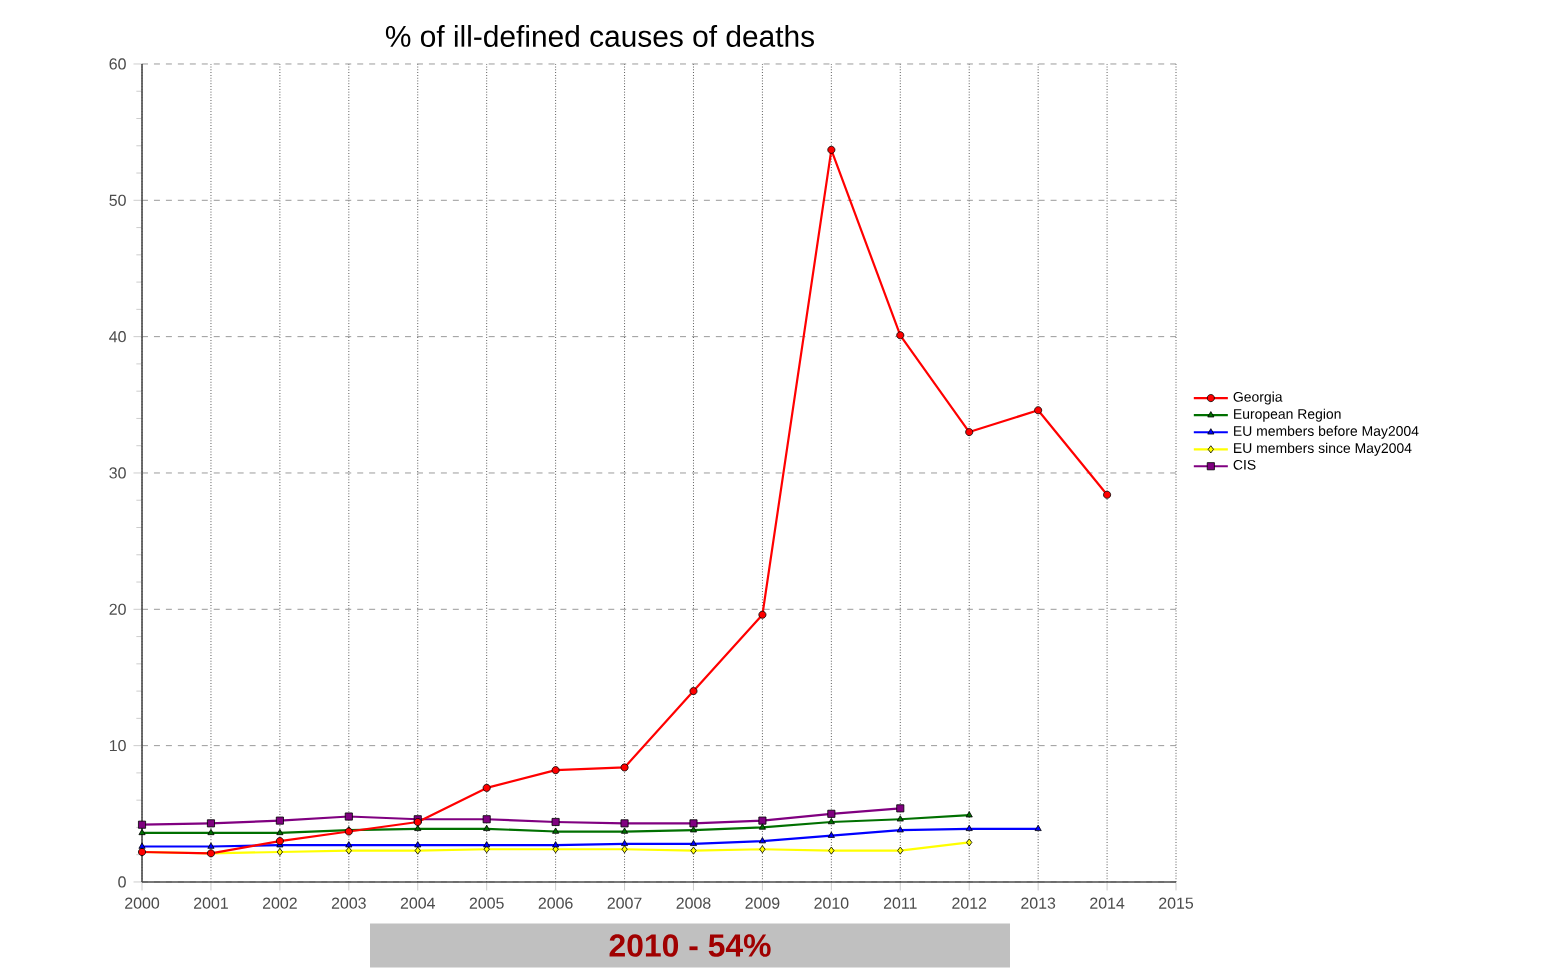 The height and width of the screenshot is (968, 1554). Describe the element at coordinates (599, 36) in the screenshot. I see `chart-title: % of ill-defined causes of deaths` at that location.